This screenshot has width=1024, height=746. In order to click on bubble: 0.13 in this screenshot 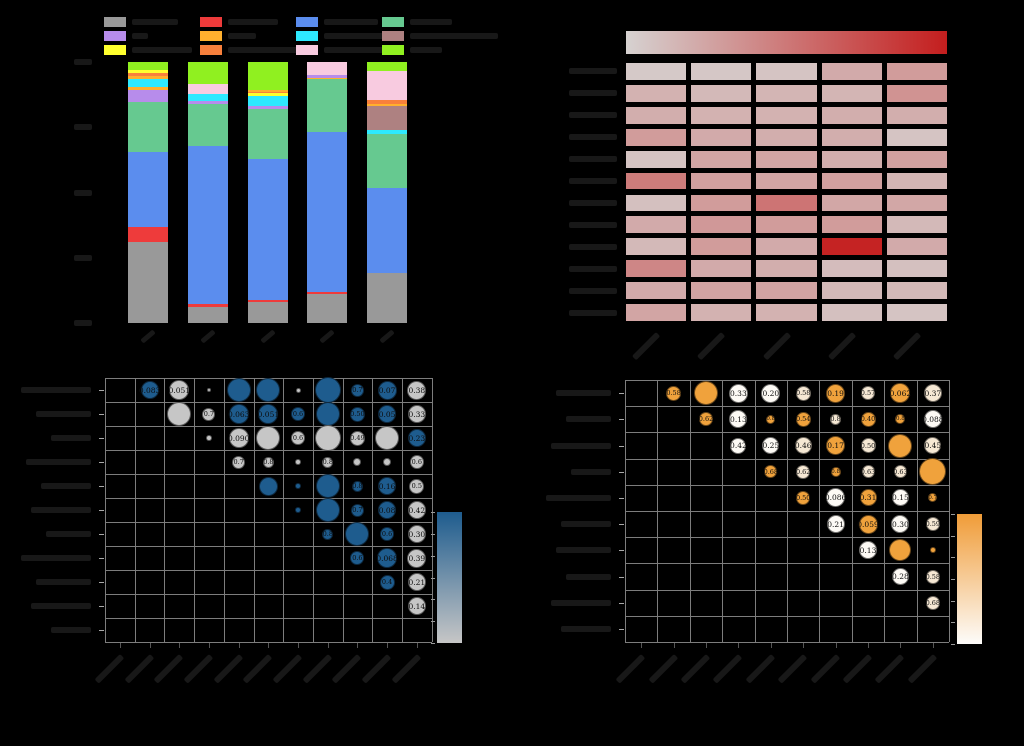, I will do `click(868, 550)`.